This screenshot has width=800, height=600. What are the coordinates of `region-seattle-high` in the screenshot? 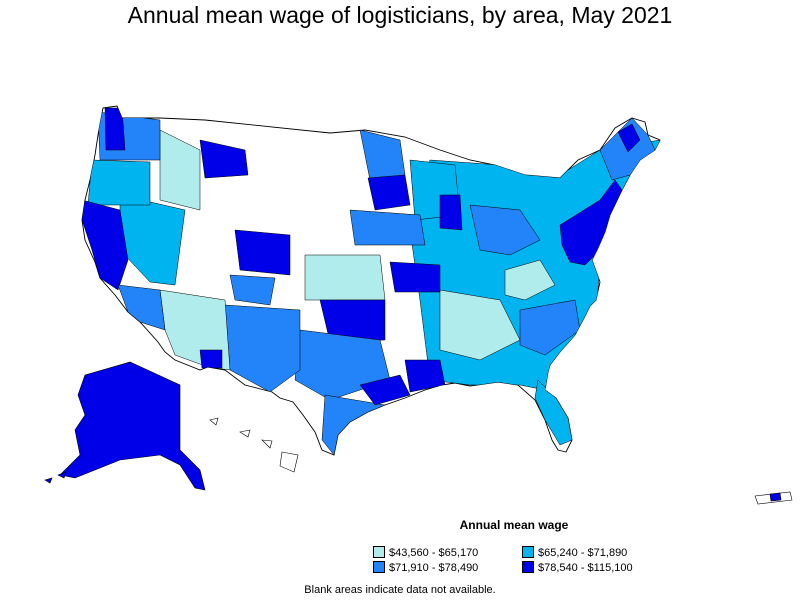 It's located at (115, 129).